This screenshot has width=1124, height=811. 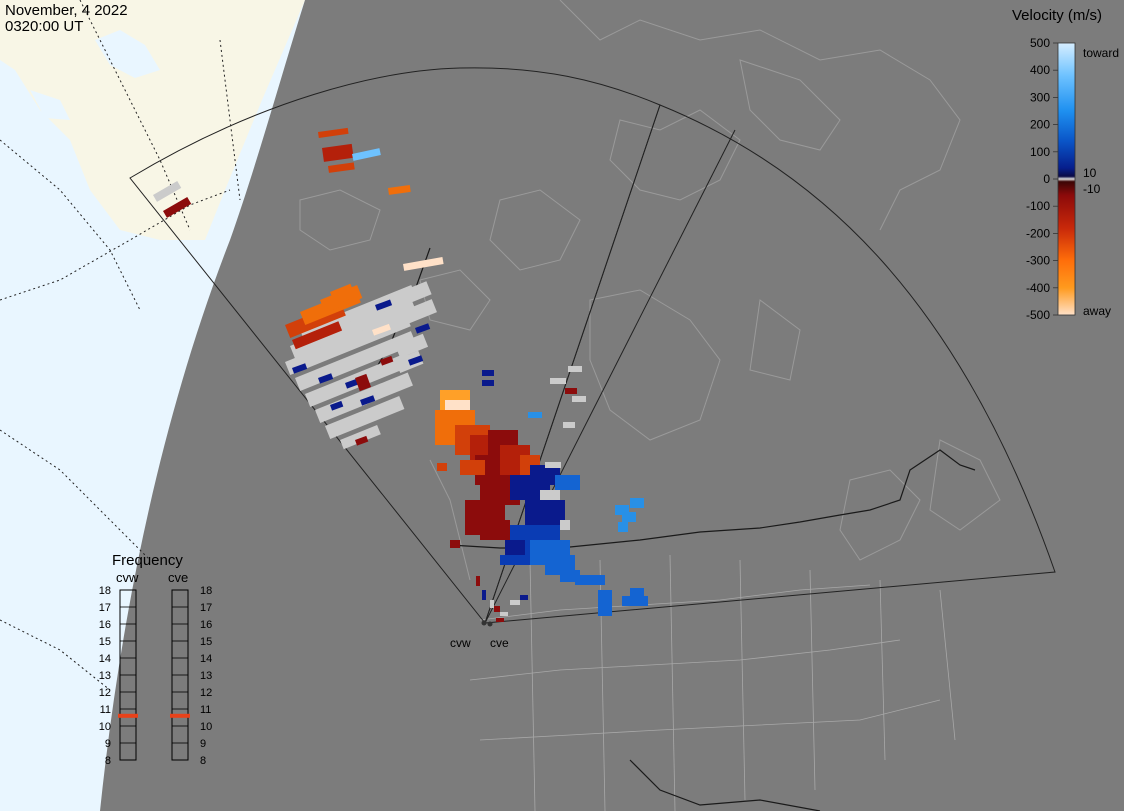 I want to click on radar-site-cvw, so click(x=484, y=623).